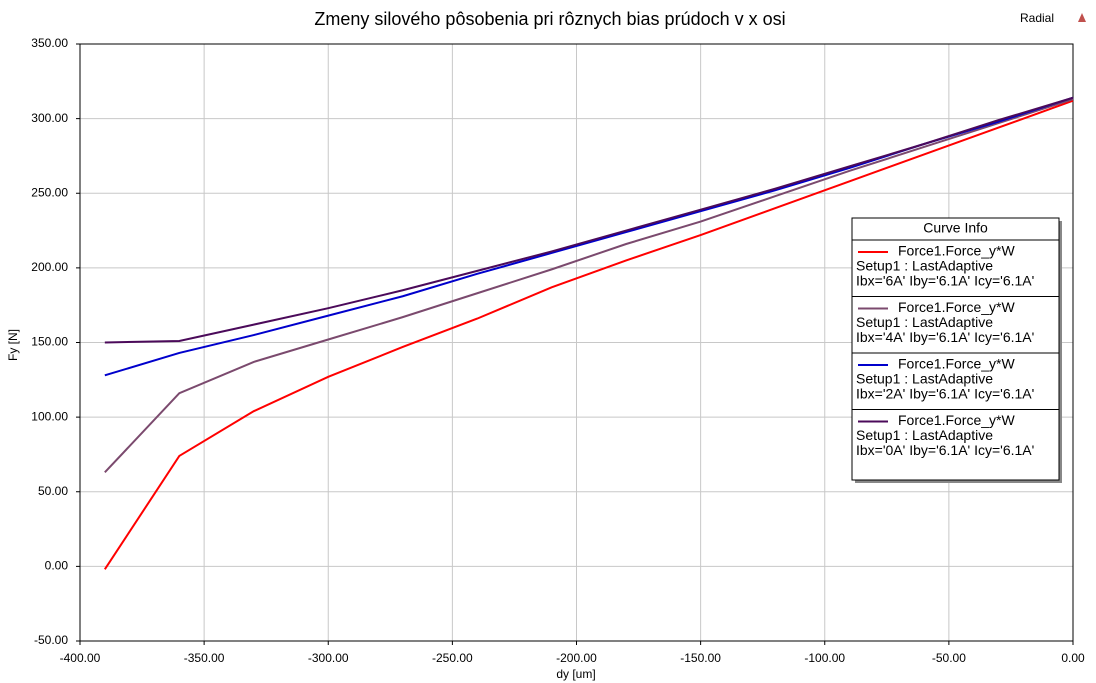 This screenshot has height=683, width=1096. What do you see at coordinates (51, 640) in the screenshot?
I see `y-tick-label: -50.00` at bounding box center [51, 640].